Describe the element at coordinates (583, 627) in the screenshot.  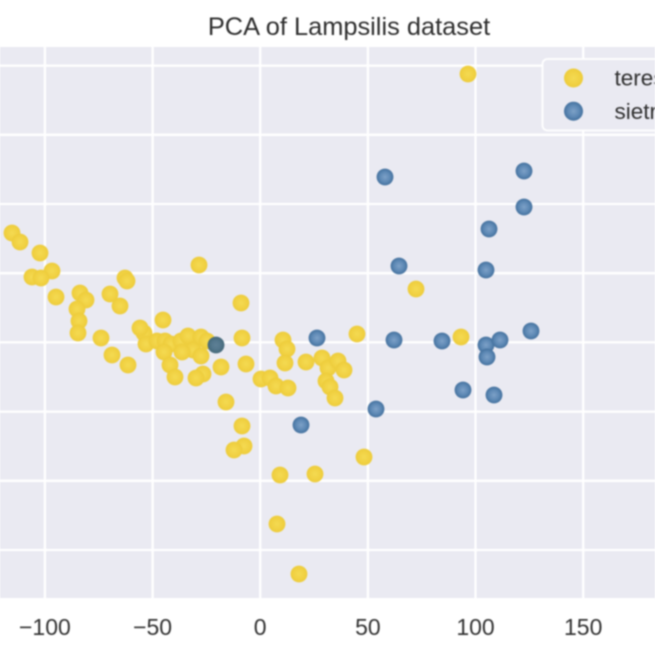
I see `svg-text: 150` at that location.